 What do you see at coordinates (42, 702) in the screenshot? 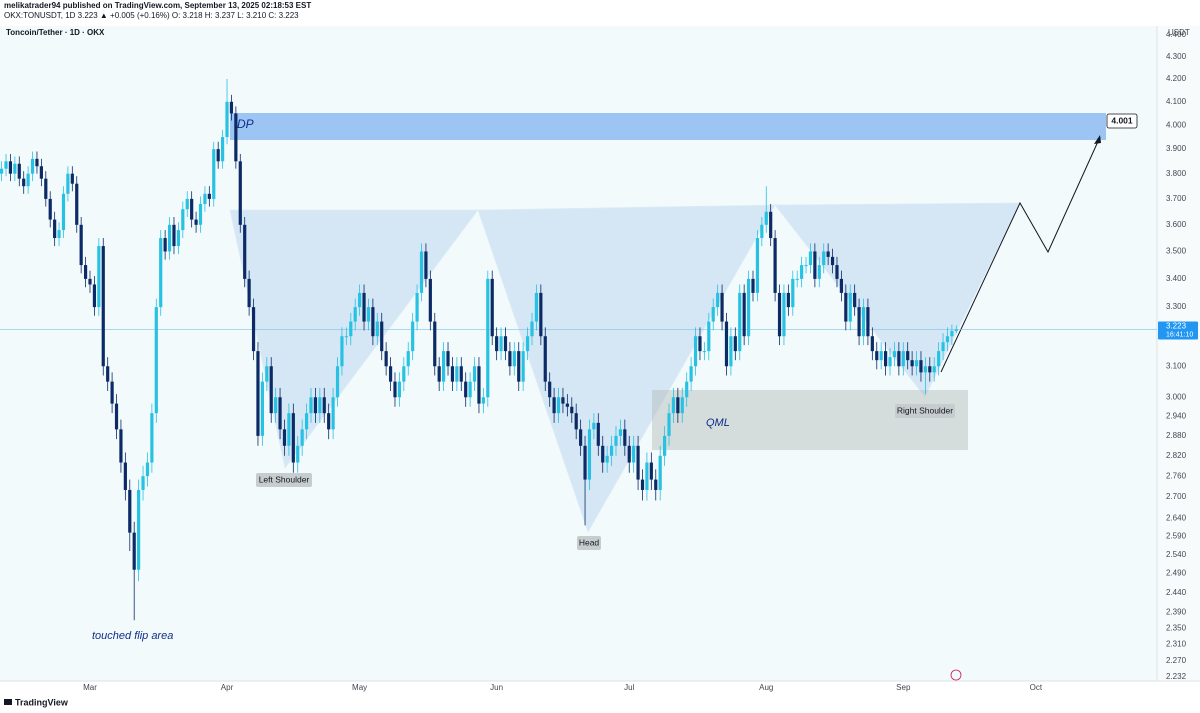
I see `footer-brand: TradingView` at bounding box center [42, 702].